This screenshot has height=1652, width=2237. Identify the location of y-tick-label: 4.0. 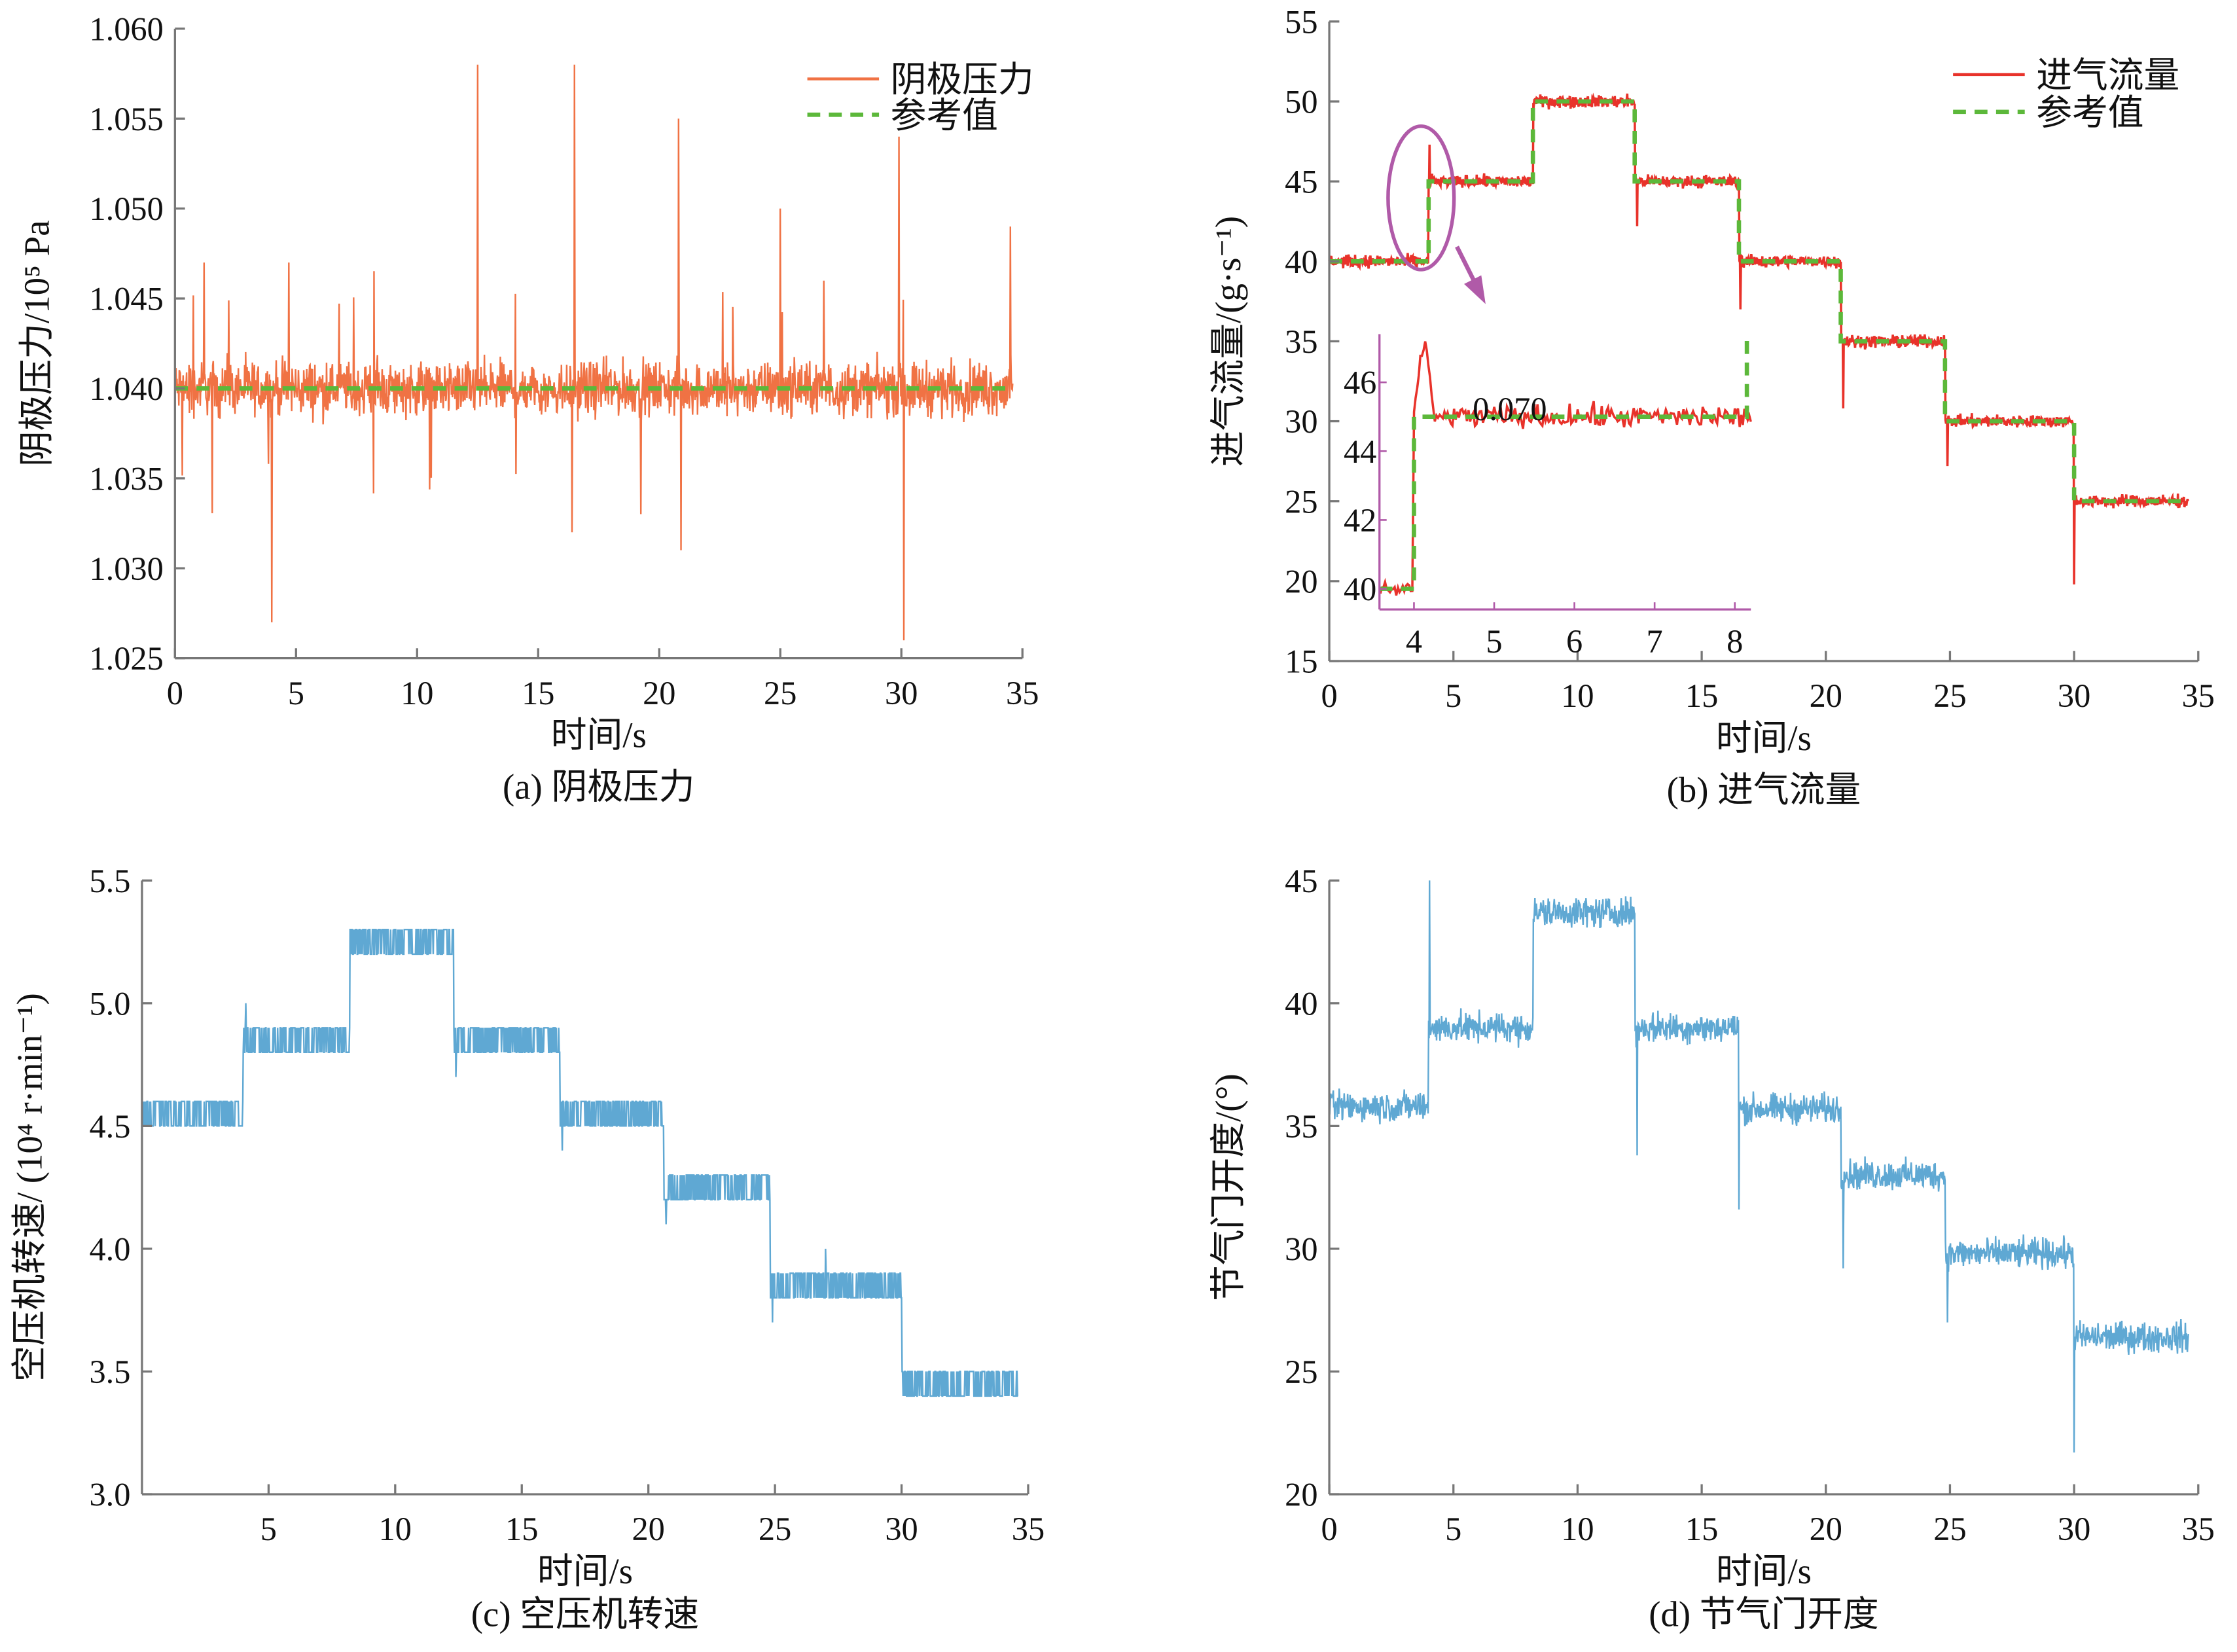
(109, 1249).